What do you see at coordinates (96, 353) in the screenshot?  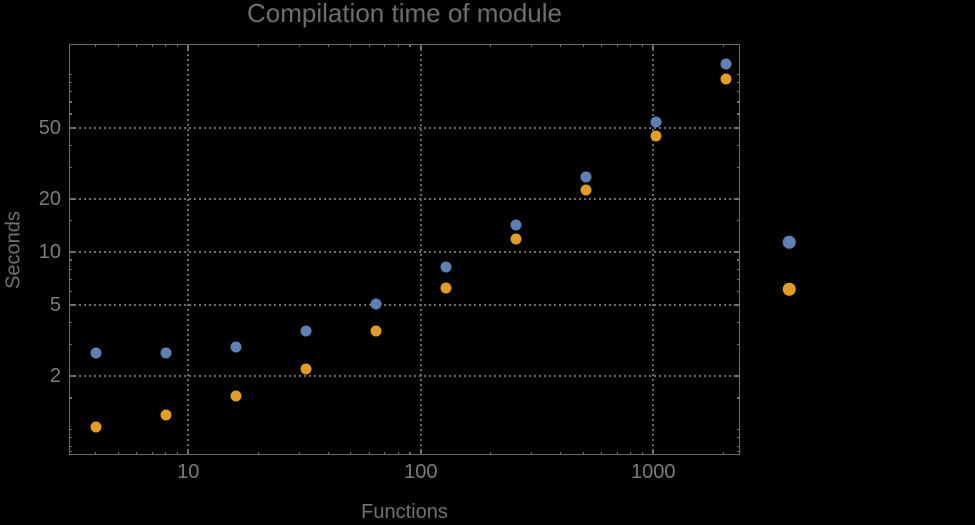 I see `data-point-series-1-blue-x4` at bounding box center [96, 353].